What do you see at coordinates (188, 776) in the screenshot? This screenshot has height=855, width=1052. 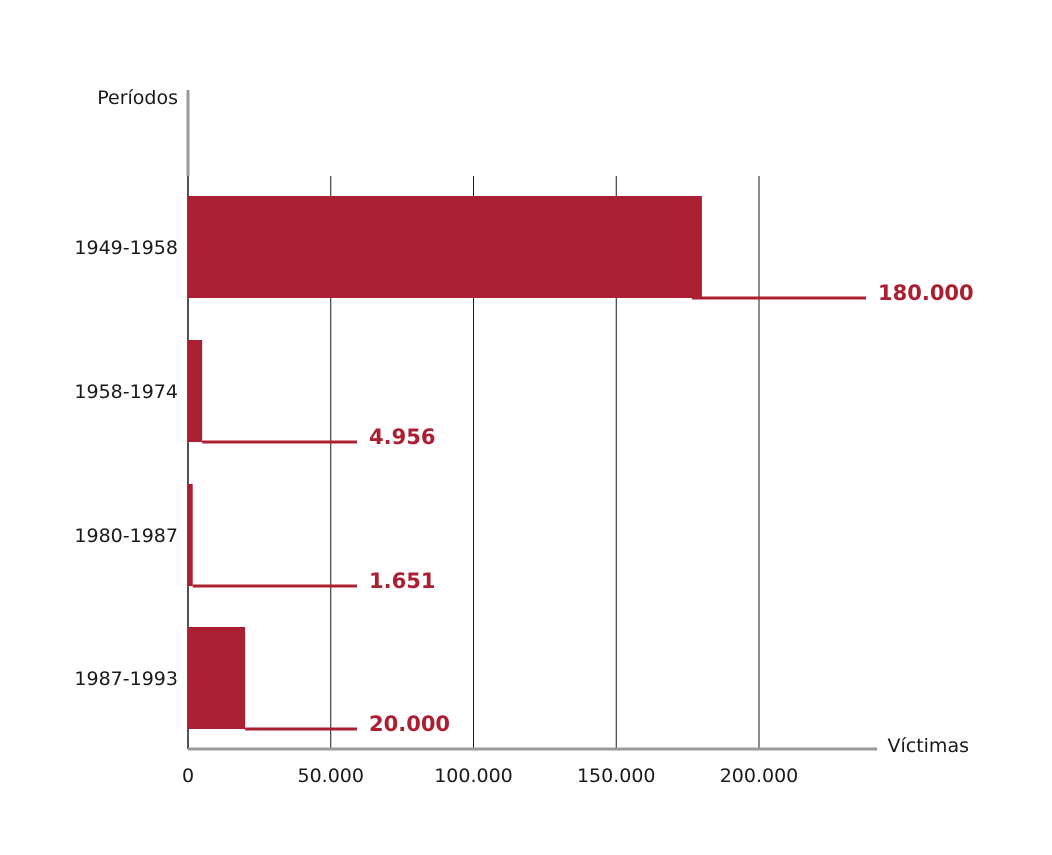 I see `x-tick-label: 0` at bounding box center [188, 776].